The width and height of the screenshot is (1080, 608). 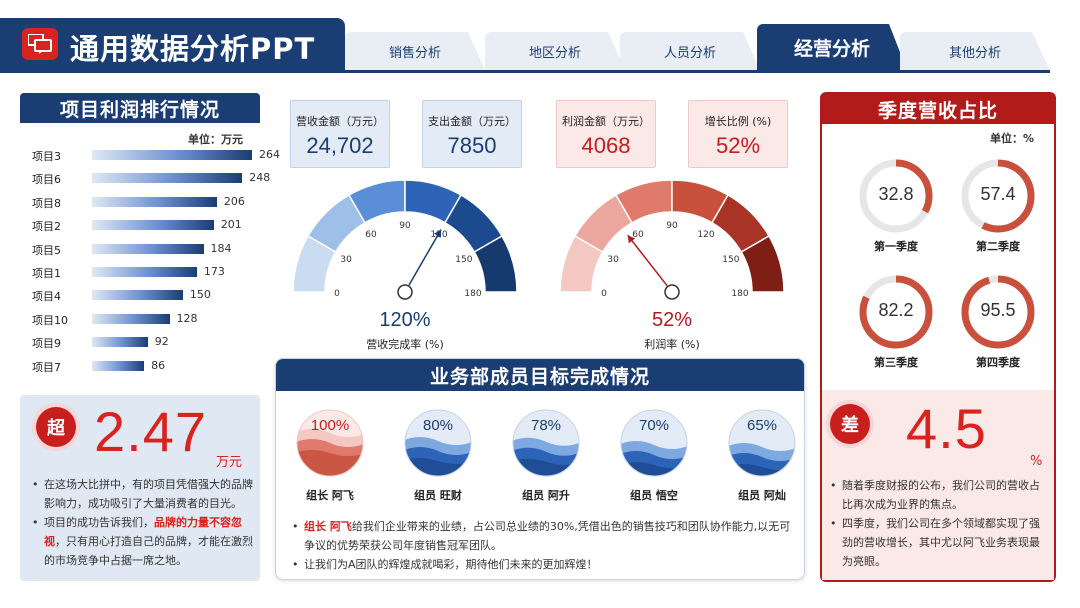 I want to click on quarter-value: 32.8, so click(x=896, y=194).